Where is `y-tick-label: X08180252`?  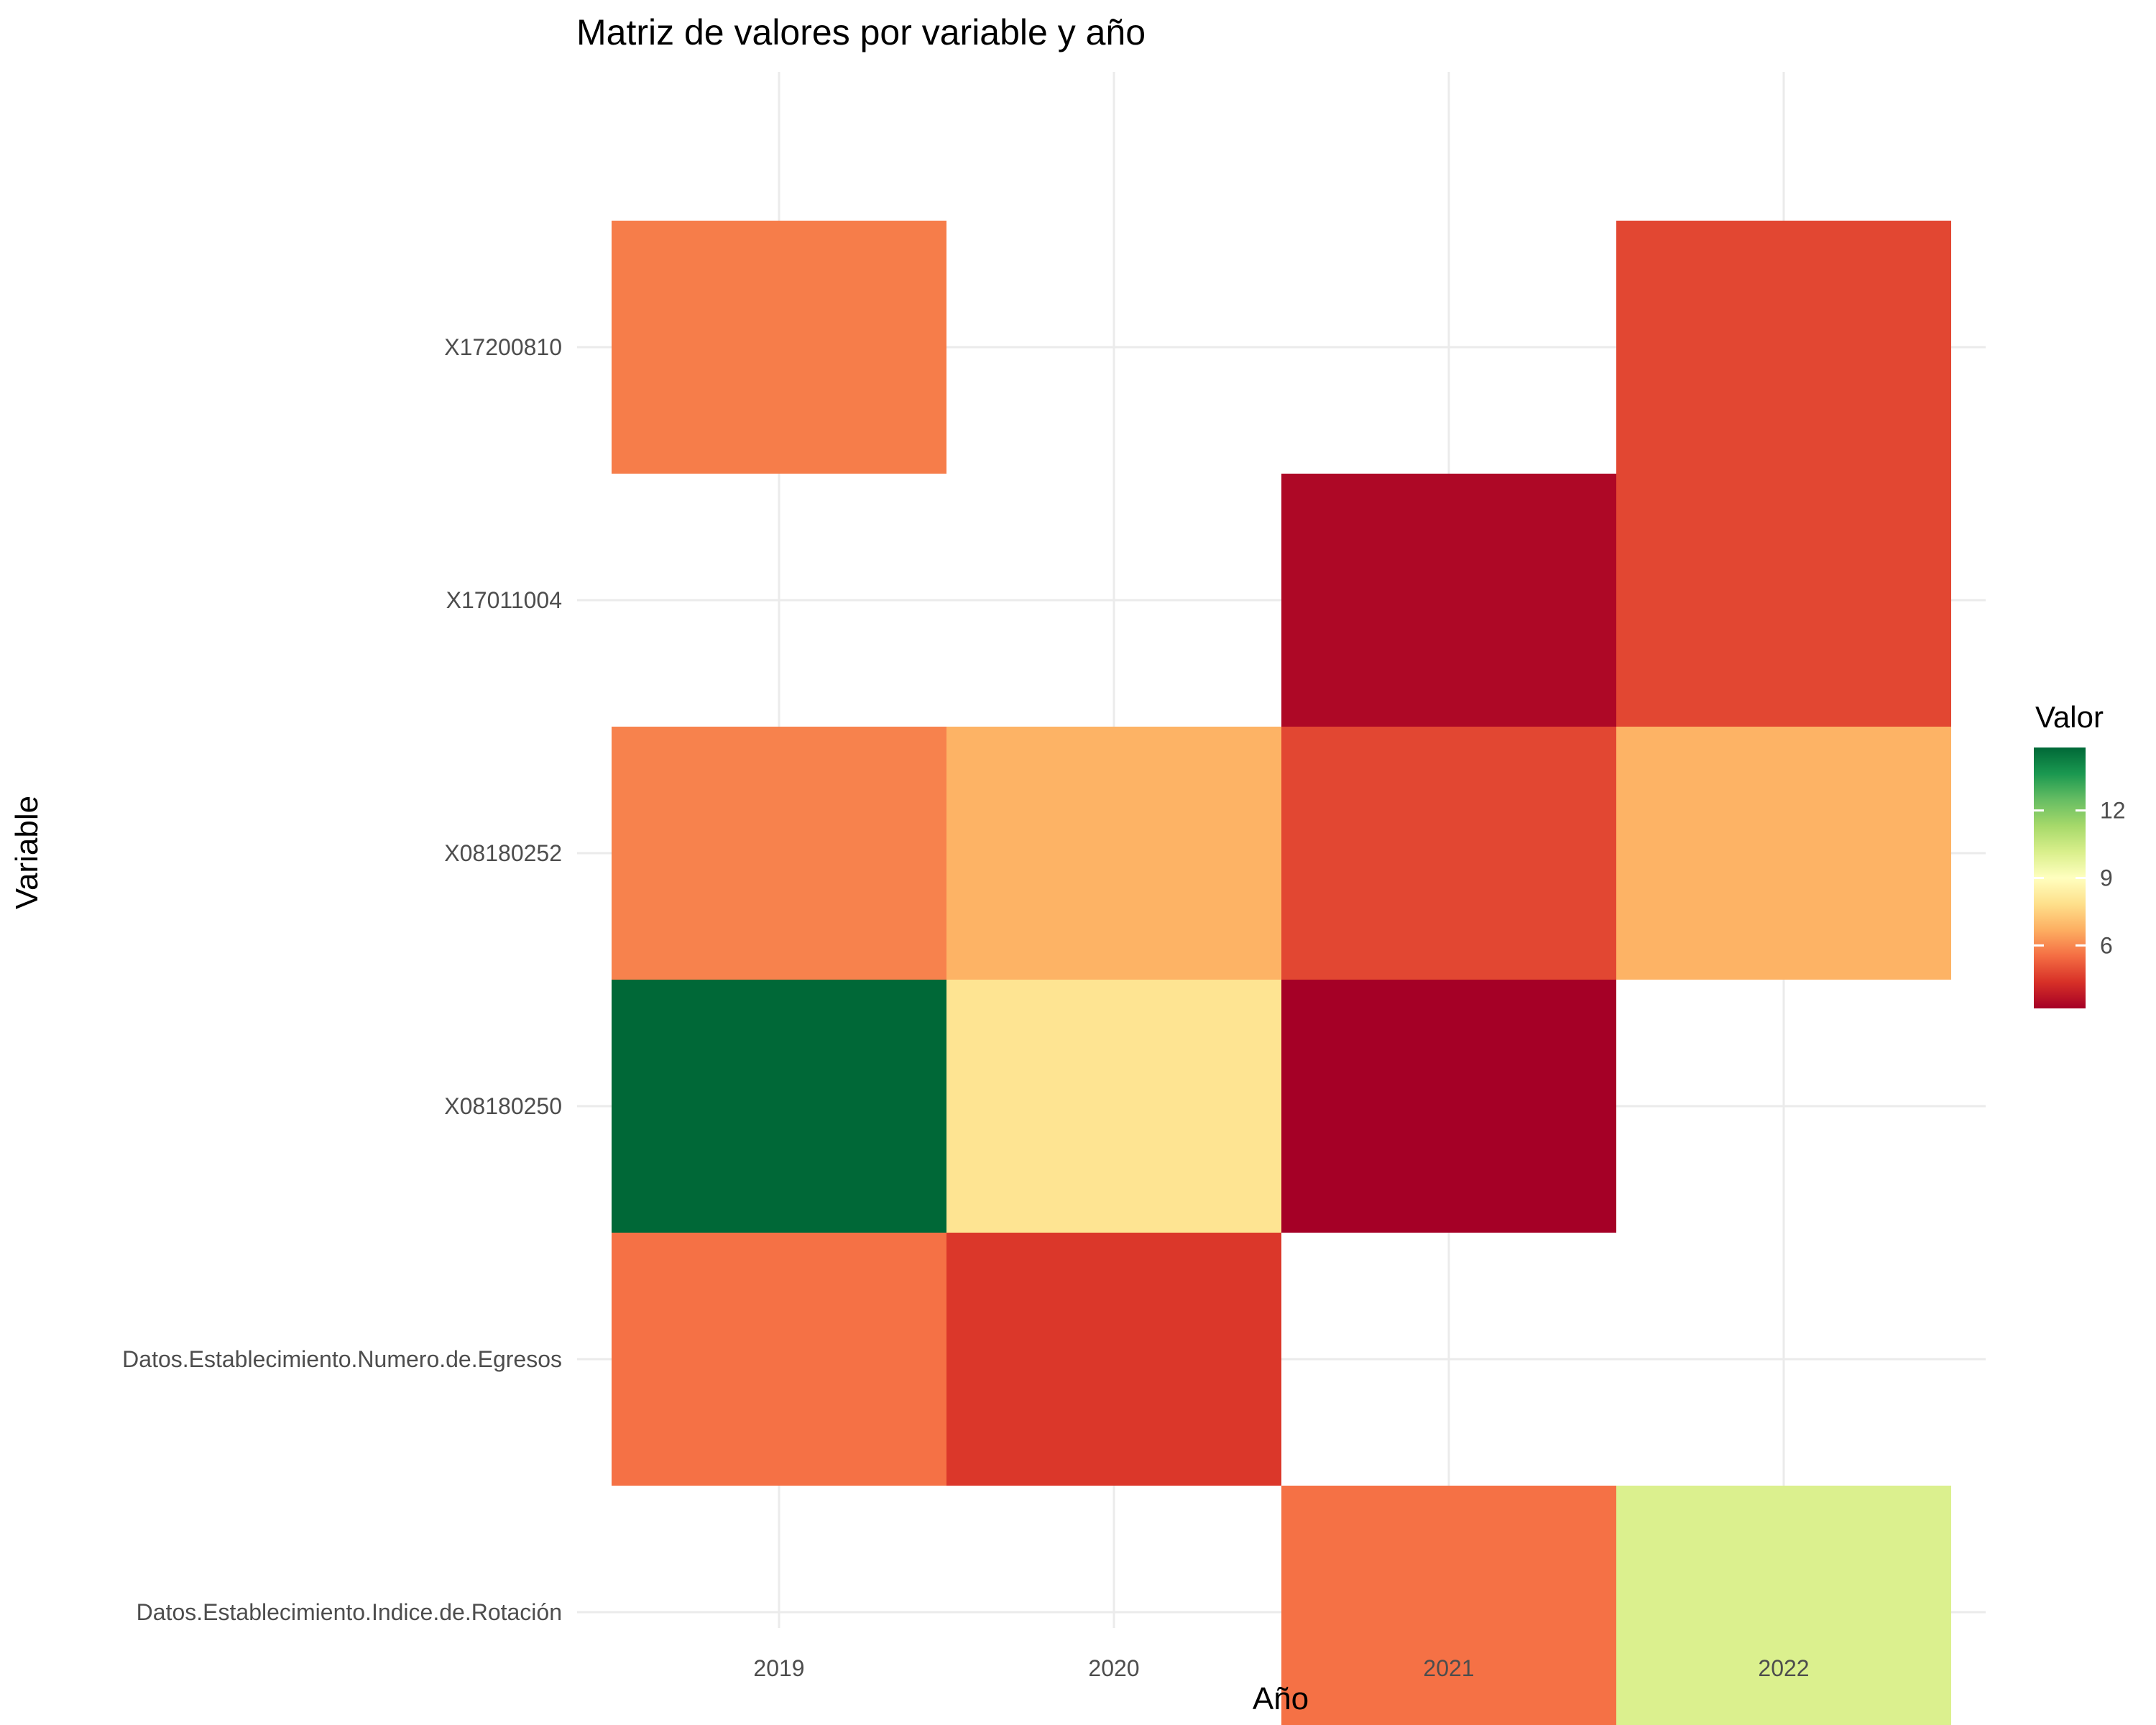
y-tick-label: X08180252 is located at coordinates (503, 853).